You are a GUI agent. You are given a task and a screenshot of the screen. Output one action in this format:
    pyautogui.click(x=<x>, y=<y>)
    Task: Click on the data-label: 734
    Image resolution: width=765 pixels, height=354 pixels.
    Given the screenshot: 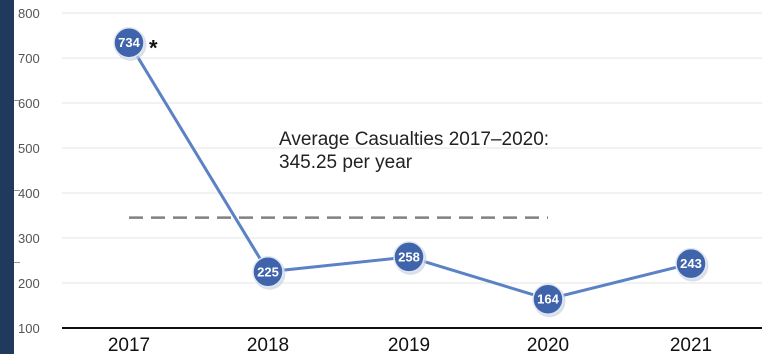 What is the action you would take?
    pyautogui.click(x=129, y=42)
    